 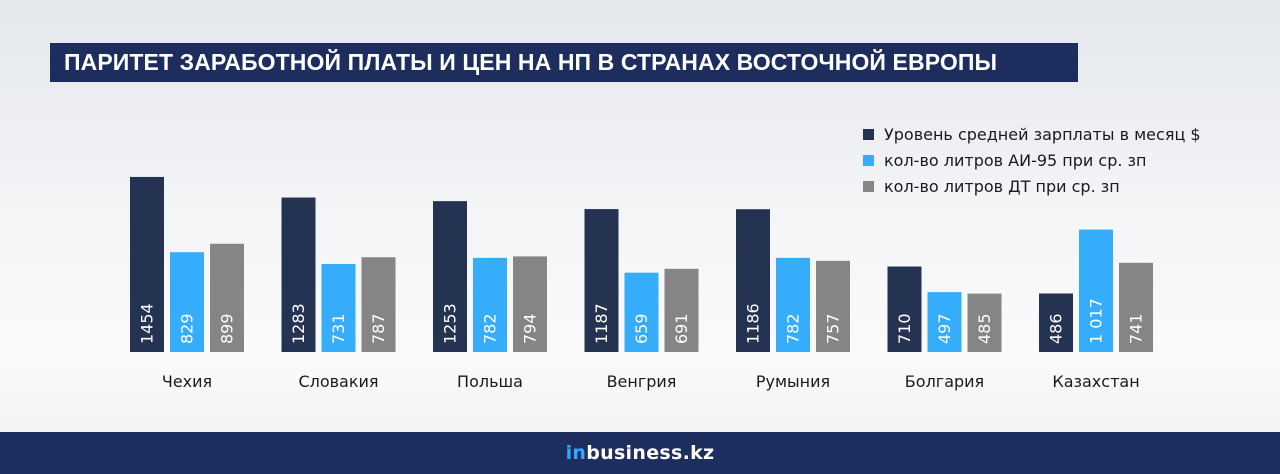 I want to click on data-label-salary-4: 1186, so click(x=753, y=323).